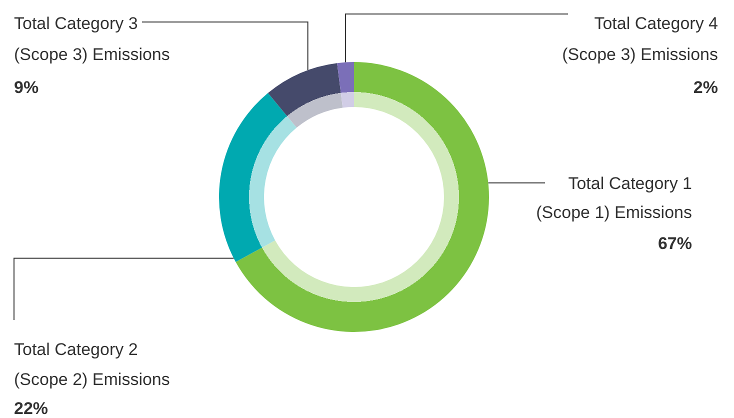  What do you see at coordinates (92, 364) in the screenshot?
I see `slice-label: Total Category 2 (Scope 2) Emissions` at bounding box center [92, 364].